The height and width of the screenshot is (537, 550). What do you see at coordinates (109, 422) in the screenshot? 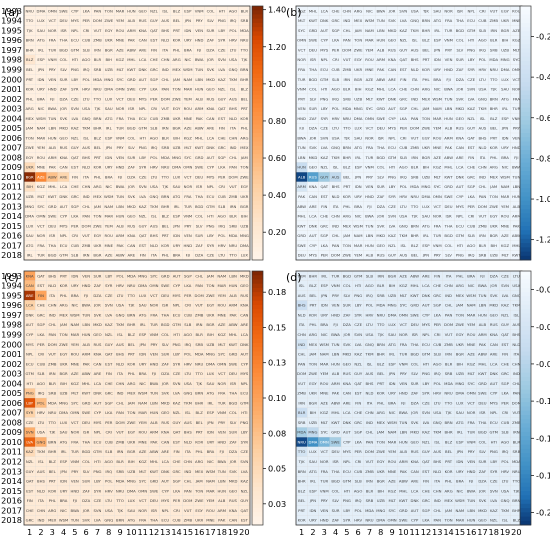
I see `cell-label: PER` at bounding box center [109, 422].